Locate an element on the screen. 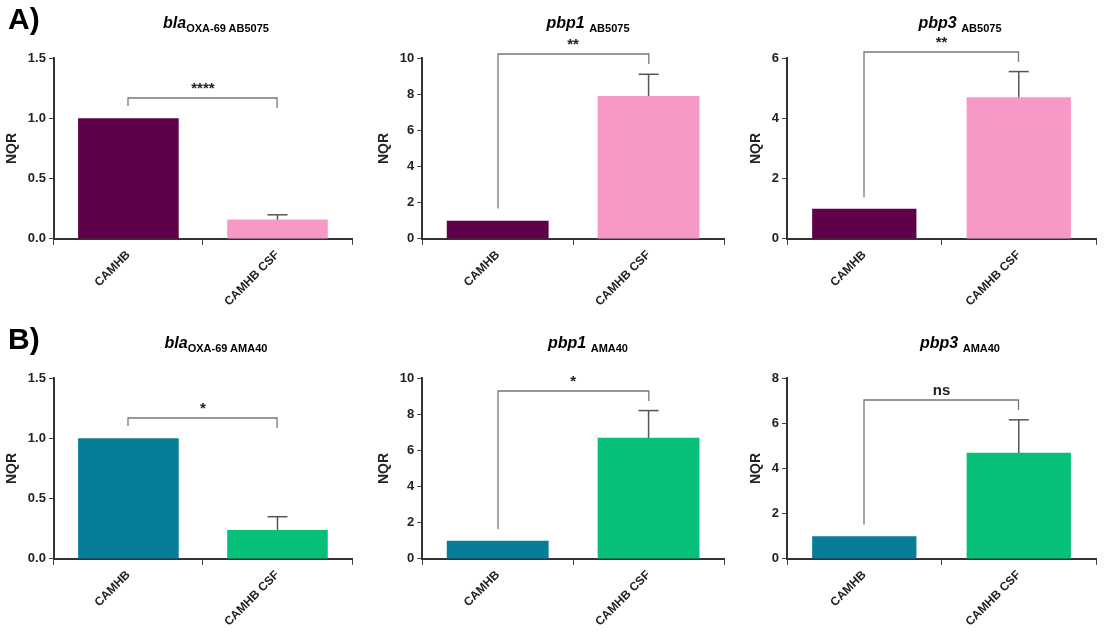  chart-title: bla$_{OXA-69 AB5075}$ is located at coordinates (216, 24).